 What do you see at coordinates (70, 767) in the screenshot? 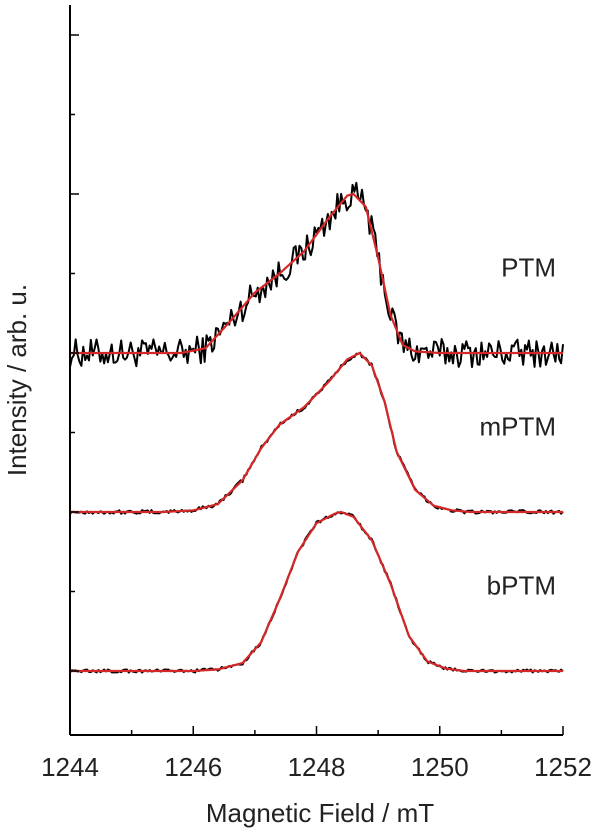
I see `x-tick-label: 1244` at bounding box center [70, 767].